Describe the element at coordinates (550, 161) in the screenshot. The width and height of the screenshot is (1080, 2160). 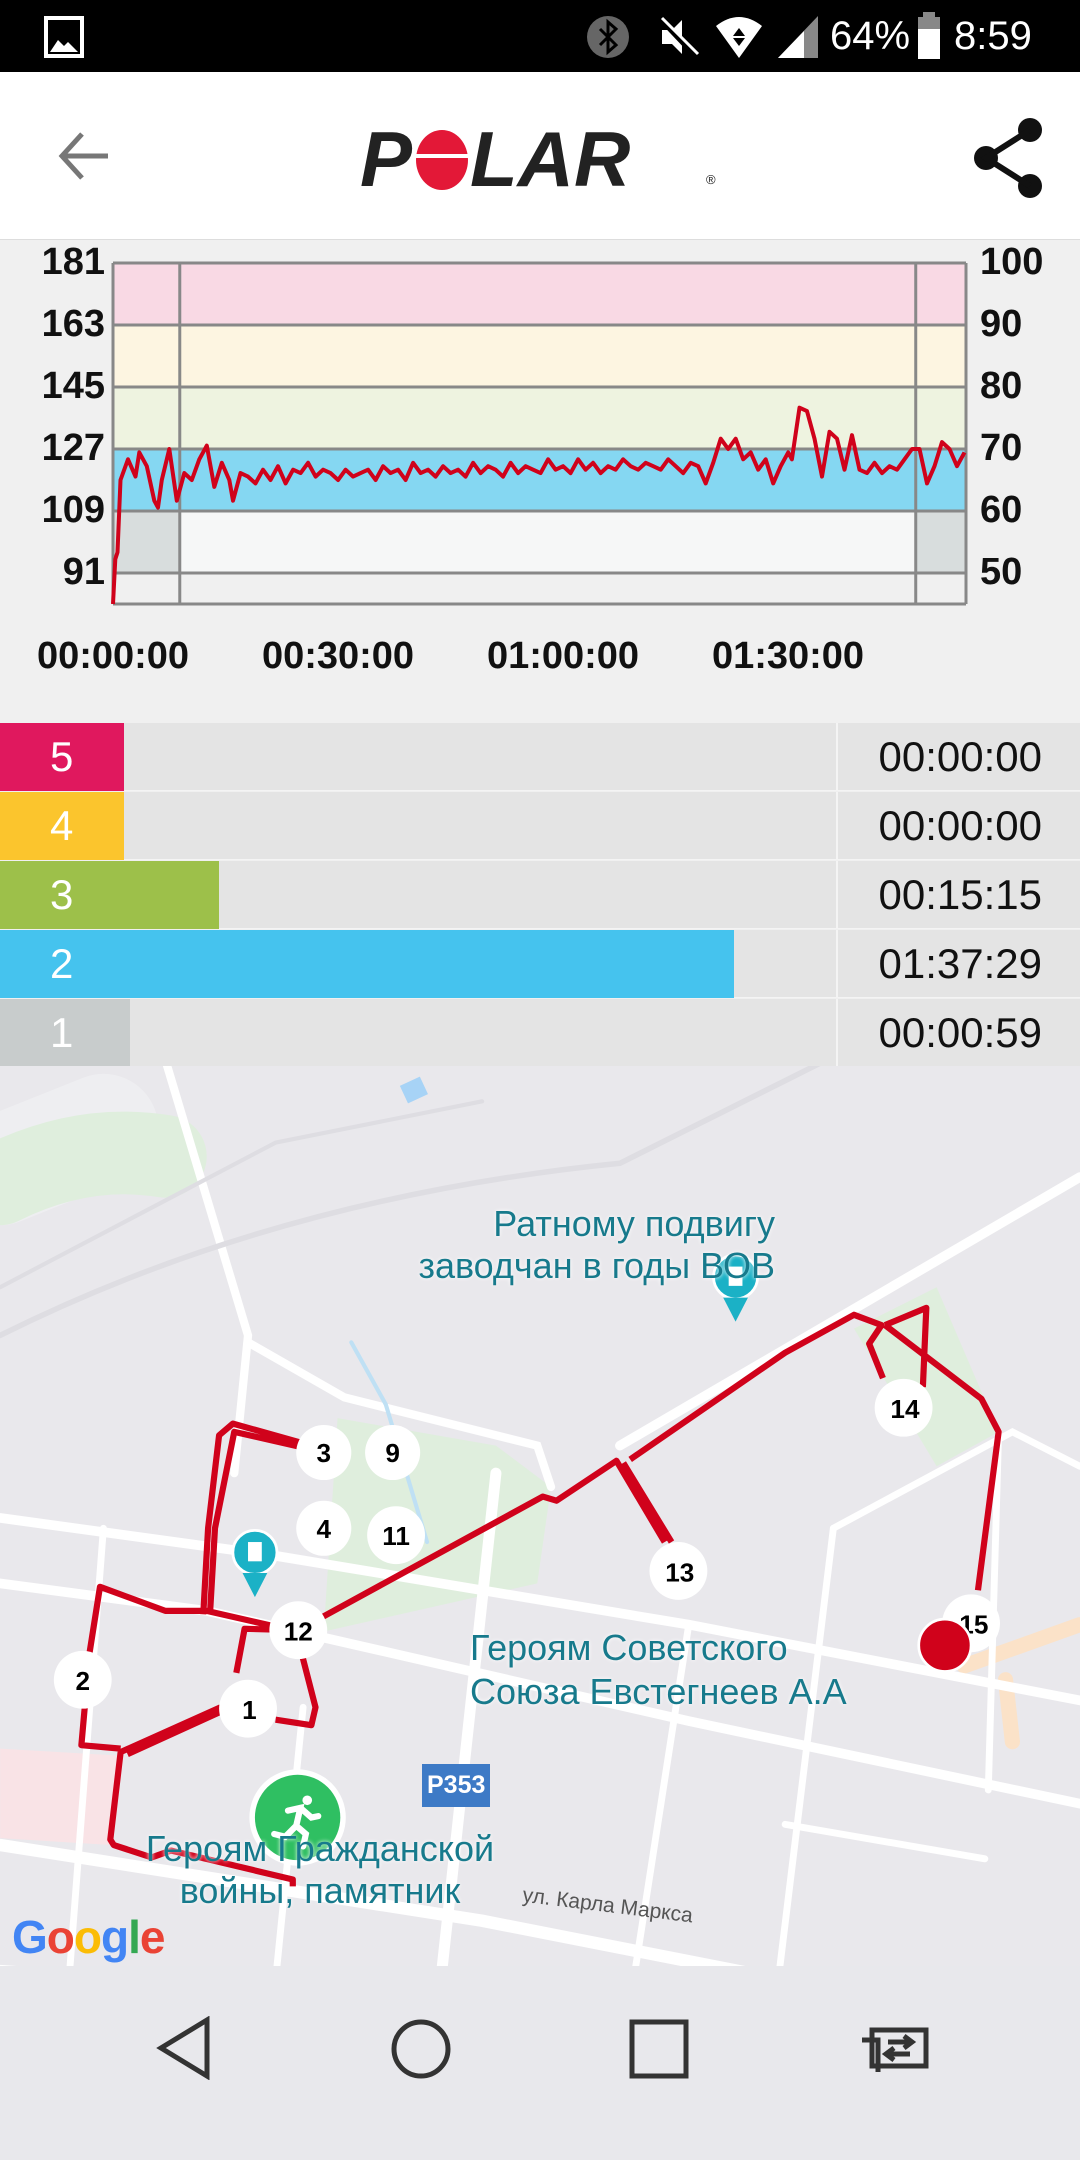
I see `svg-text: LAR` at that location.